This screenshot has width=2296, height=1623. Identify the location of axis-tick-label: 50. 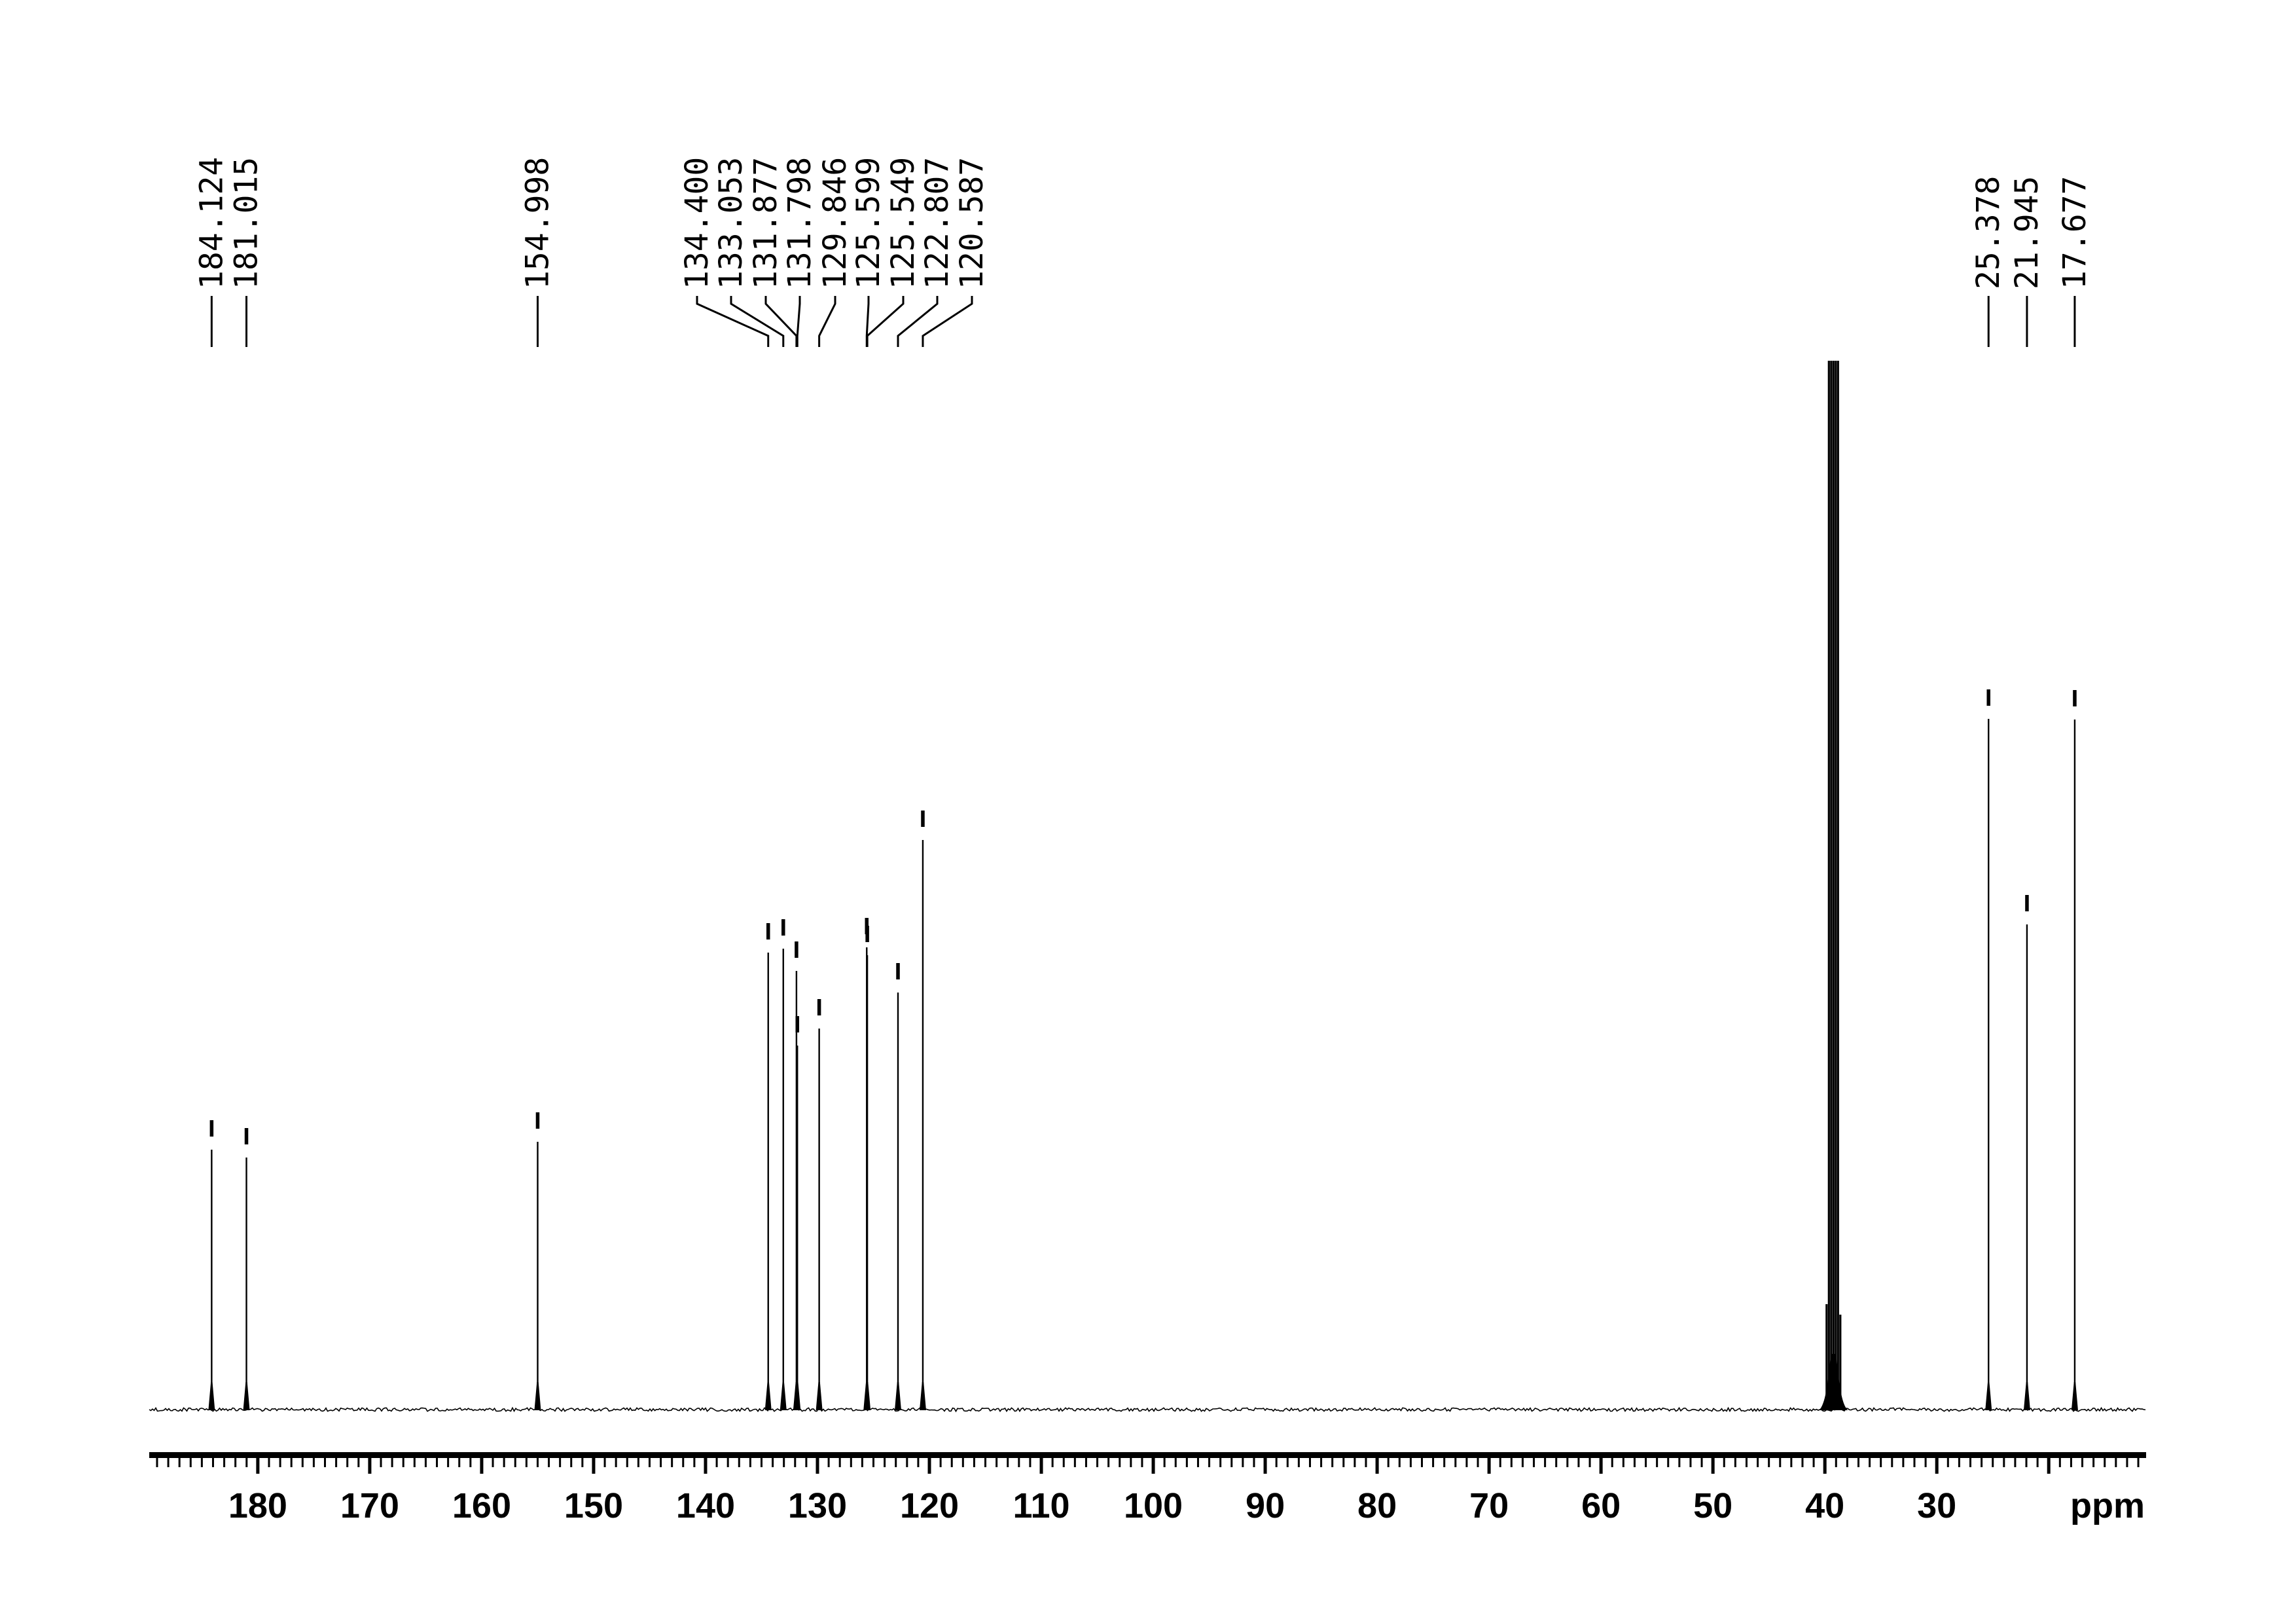
(1712, 1505).